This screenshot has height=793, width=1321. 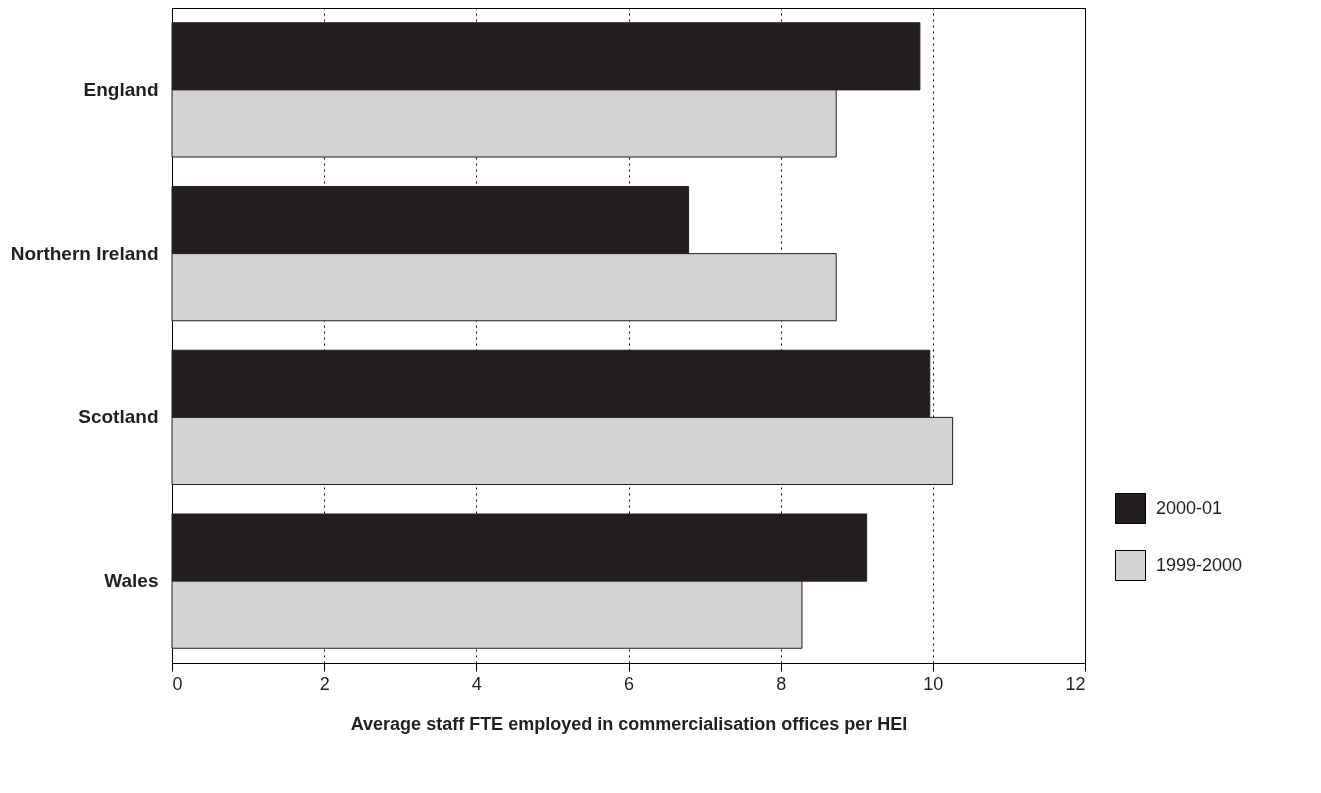 I want to click on y-tick-label: Northern Ireland, so click(x=84, y=253).